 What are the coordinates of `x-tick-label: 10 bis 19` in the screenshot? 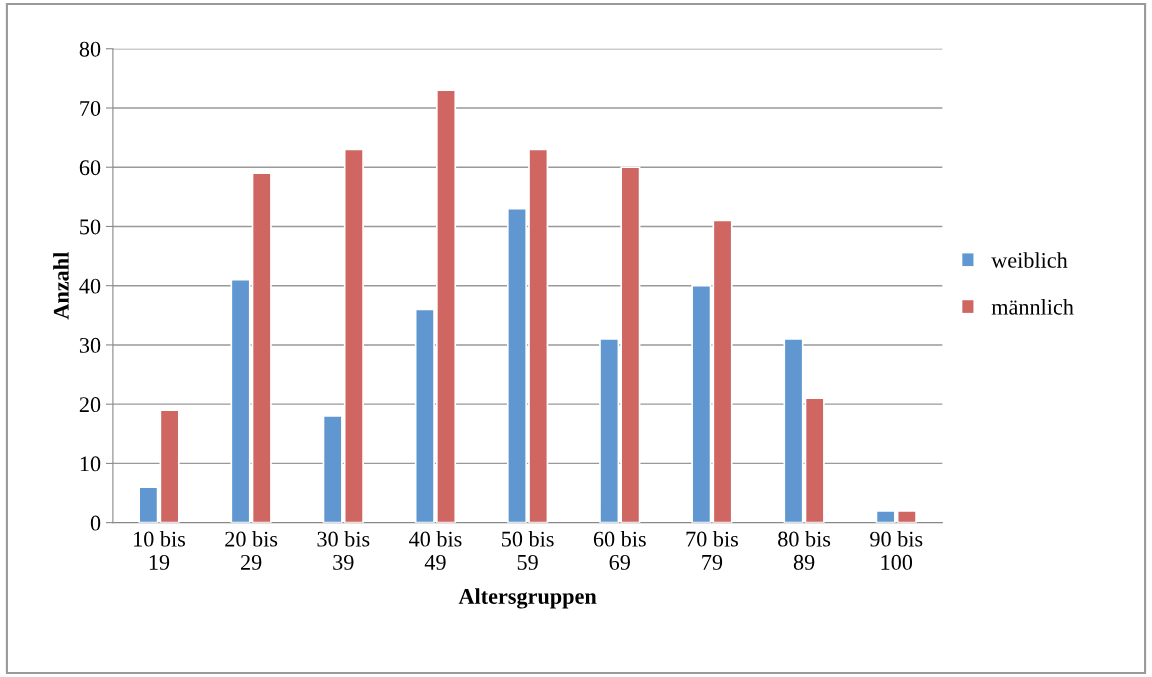 It's located at (160, 550).